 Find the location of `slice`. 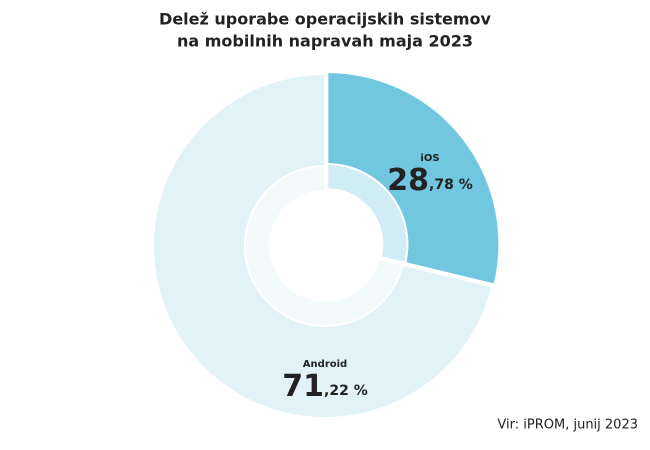

slice is located at coordinates (413, 178).